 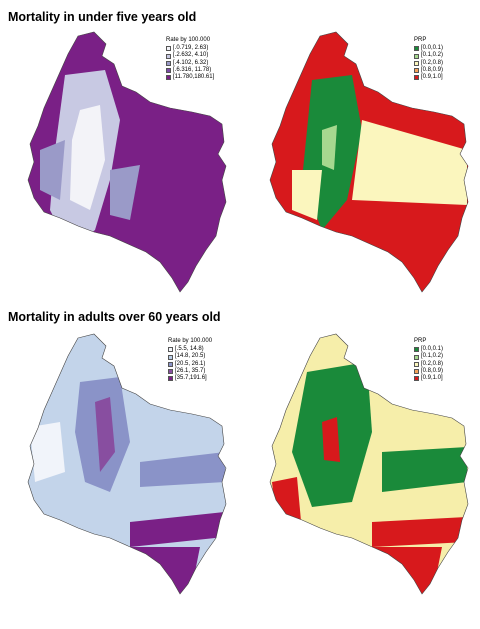 I want to click on legend-item: [.2.632, 4.10), so click(x=190, y=55).